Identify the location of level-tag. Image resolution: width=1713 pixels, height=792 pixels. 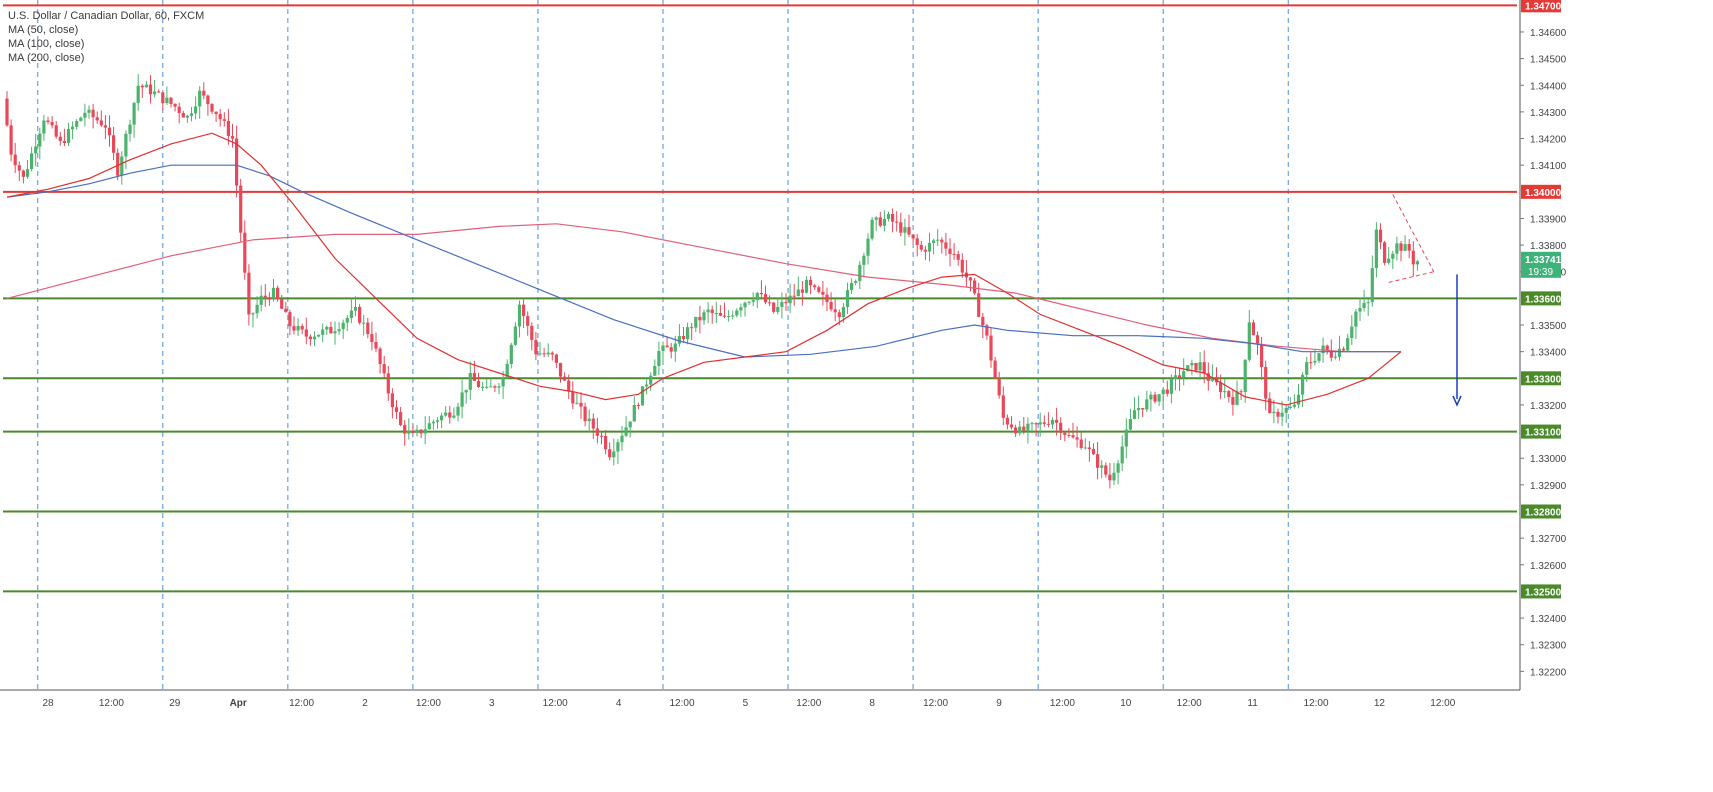
(1541, 298).